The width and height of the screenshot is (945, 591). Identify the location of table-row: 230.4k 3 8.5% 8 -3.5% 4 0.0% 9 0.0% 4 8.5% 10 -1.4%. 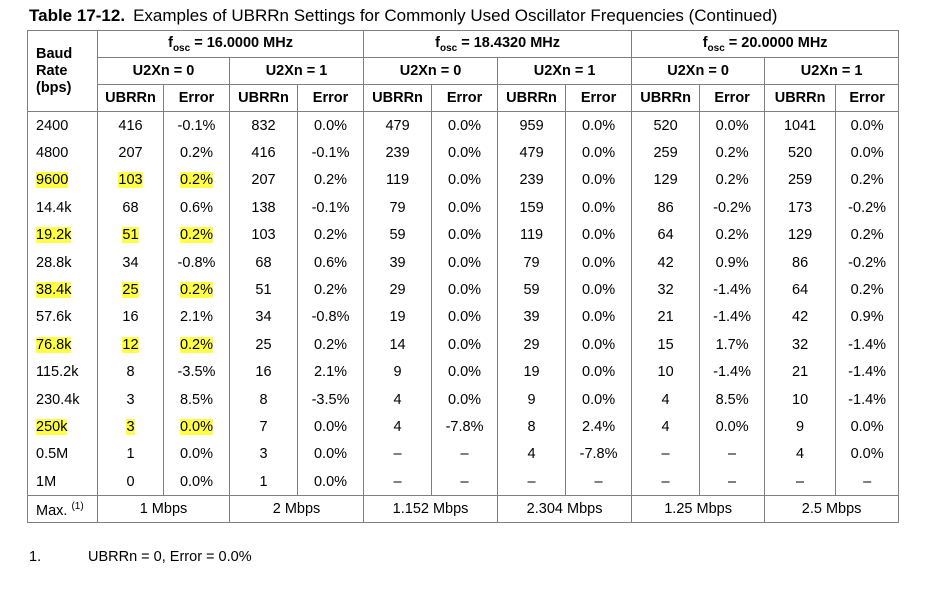
(463, 399).